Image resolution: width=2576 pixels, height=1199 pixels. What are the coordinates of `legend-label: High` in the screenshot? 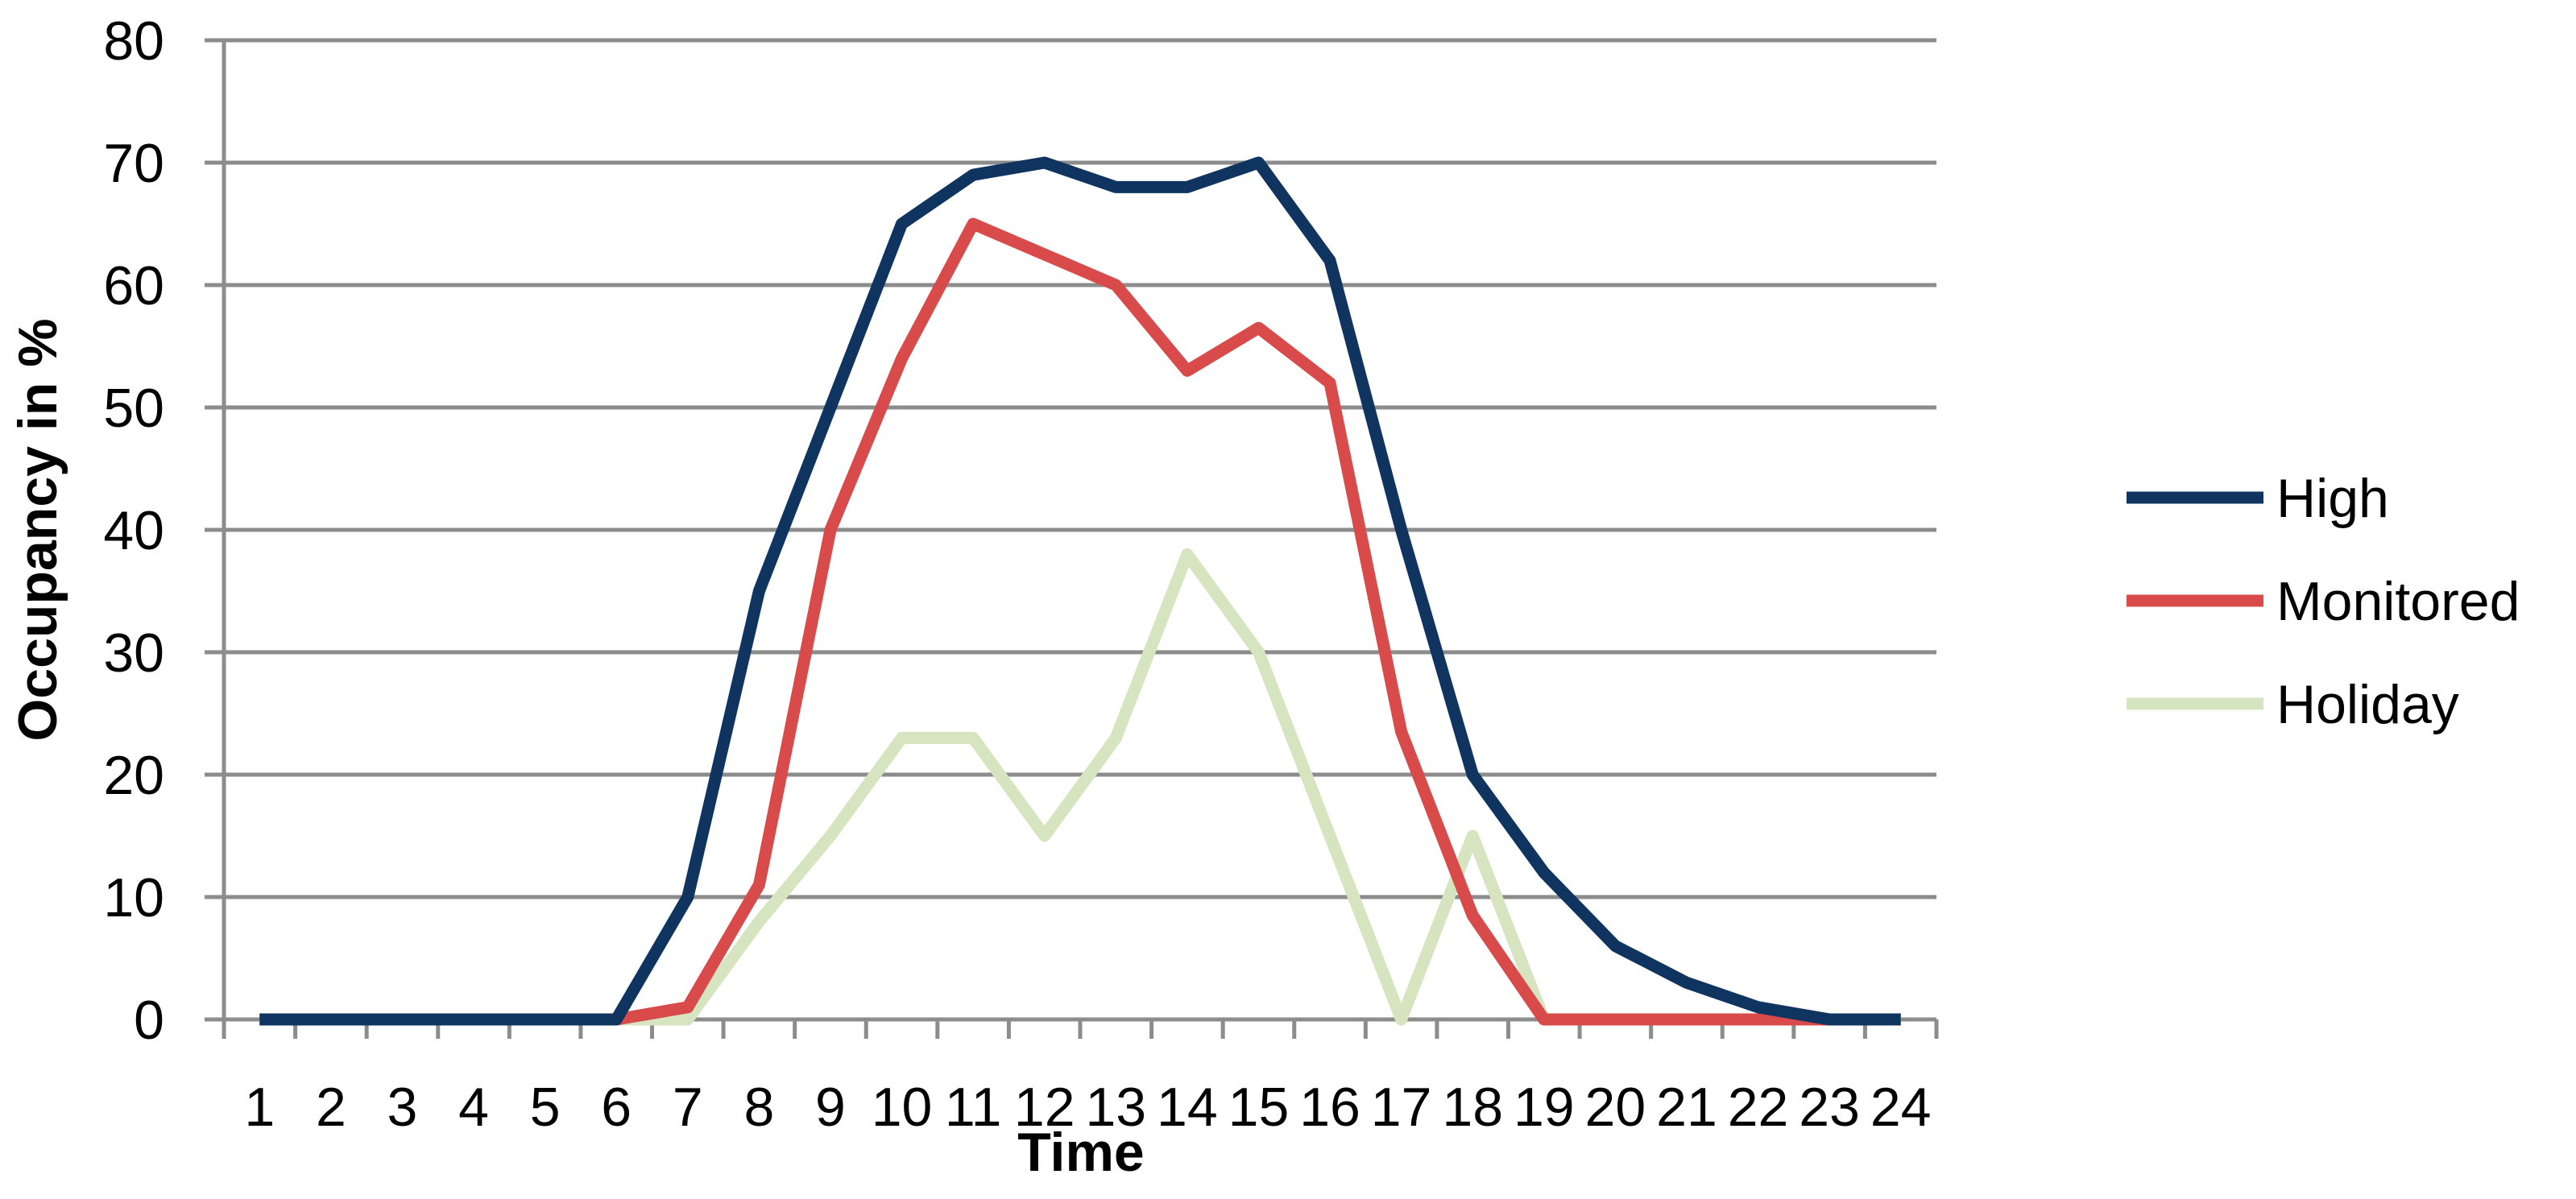 It's located at (2332, 498).